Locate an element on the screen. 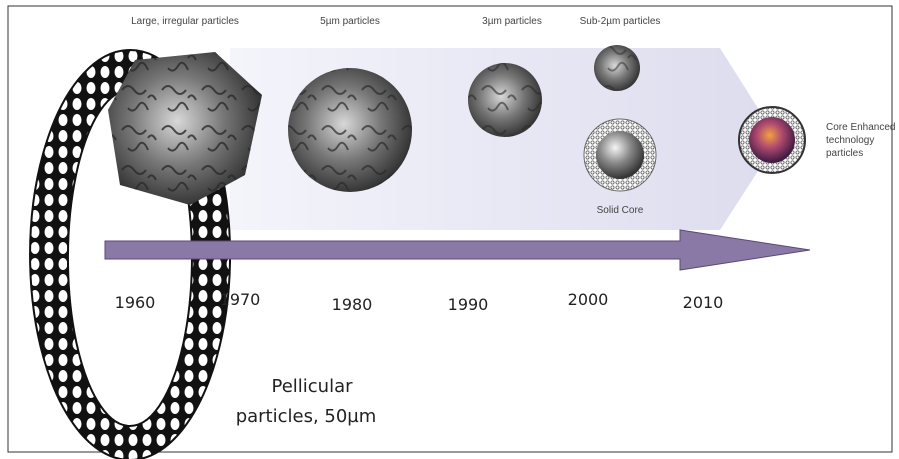  year-label: 1990 is located at coordinates (468, 304).